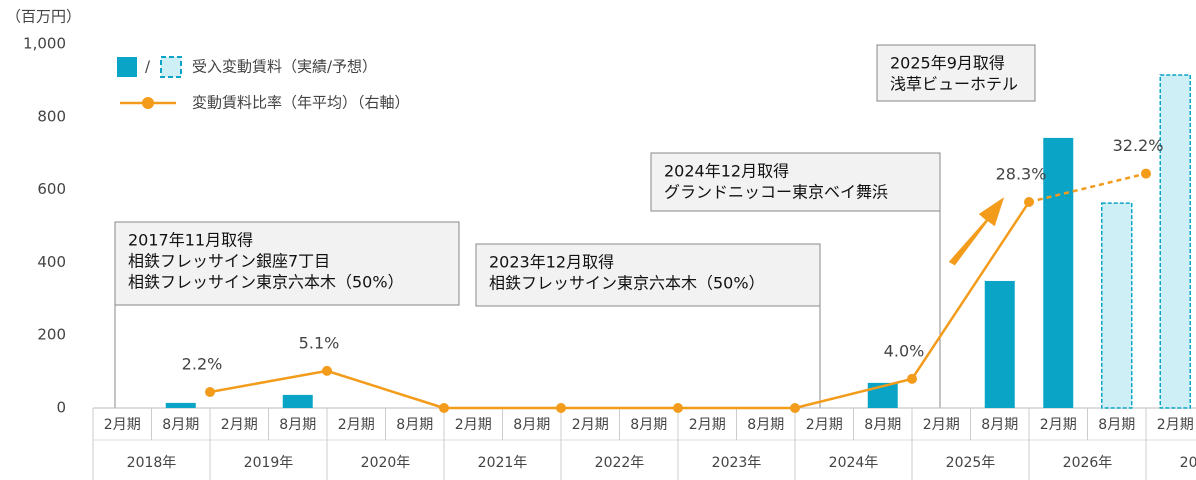 This screenshot has height=480, width=1196. I want to click on legend-marker, so click(148, 103).